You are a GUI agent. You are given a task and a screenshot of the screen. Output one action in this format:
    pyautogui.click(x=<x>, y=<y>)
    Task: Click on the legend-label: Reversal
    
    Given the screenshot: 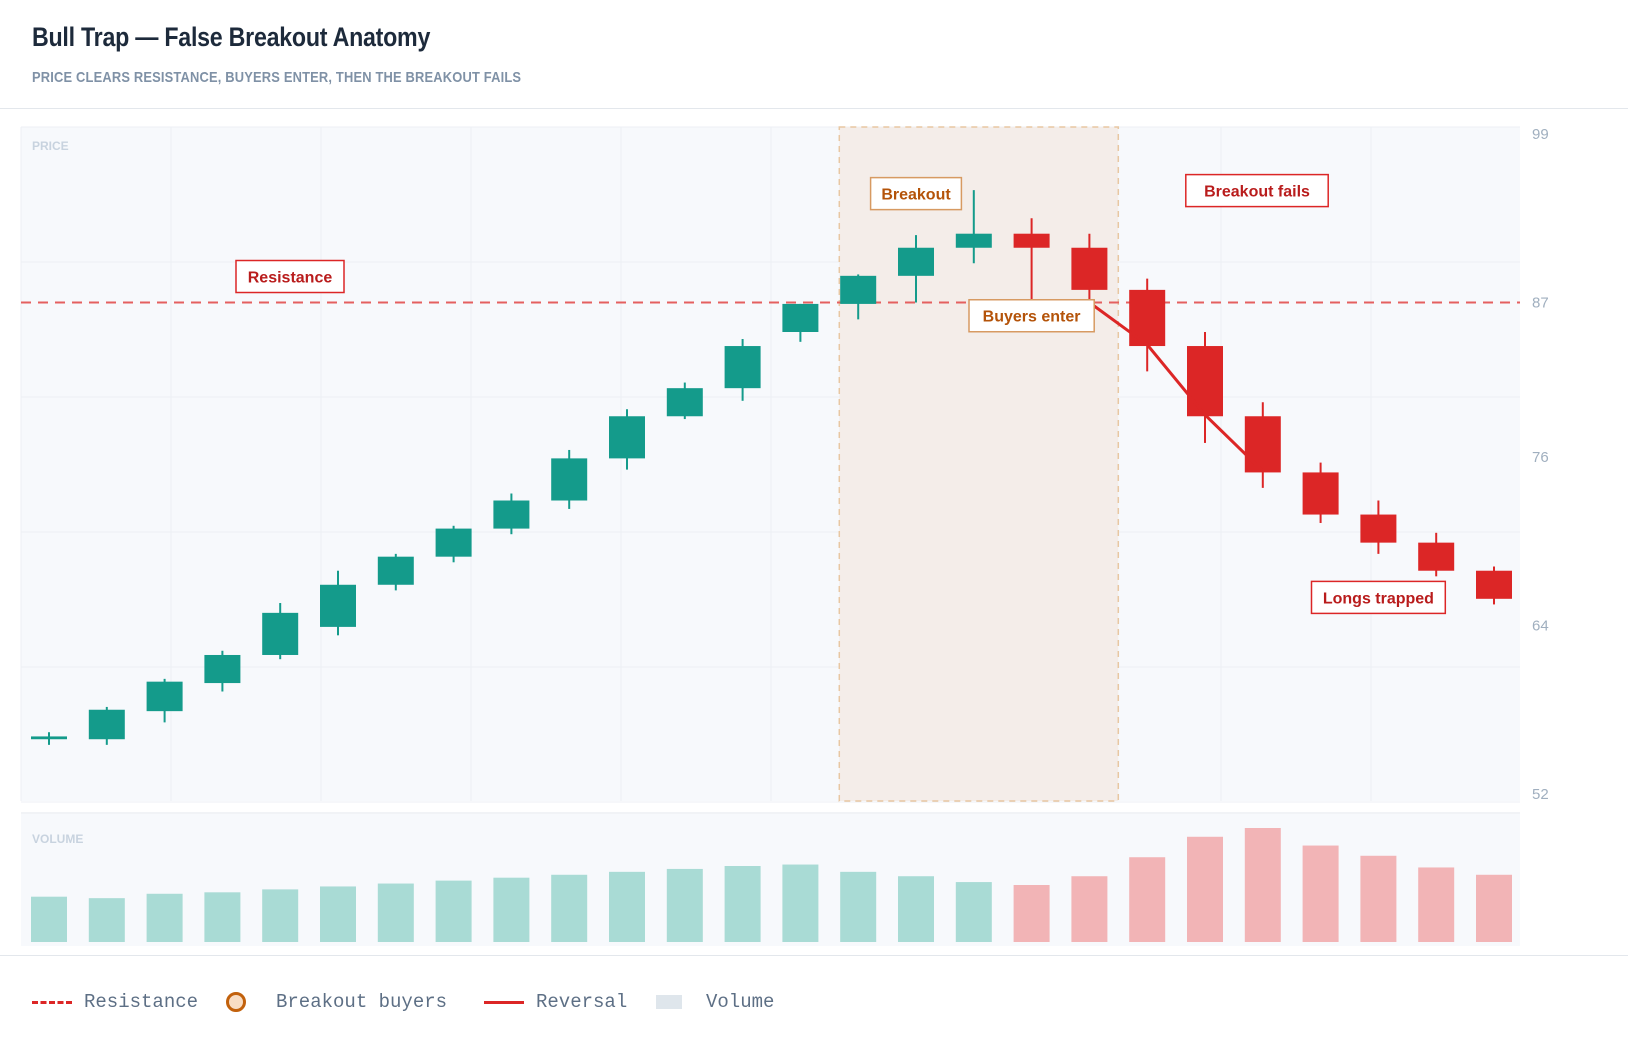 What is the action you would take?
    pyautogui.click(x=582, y=1002)
    